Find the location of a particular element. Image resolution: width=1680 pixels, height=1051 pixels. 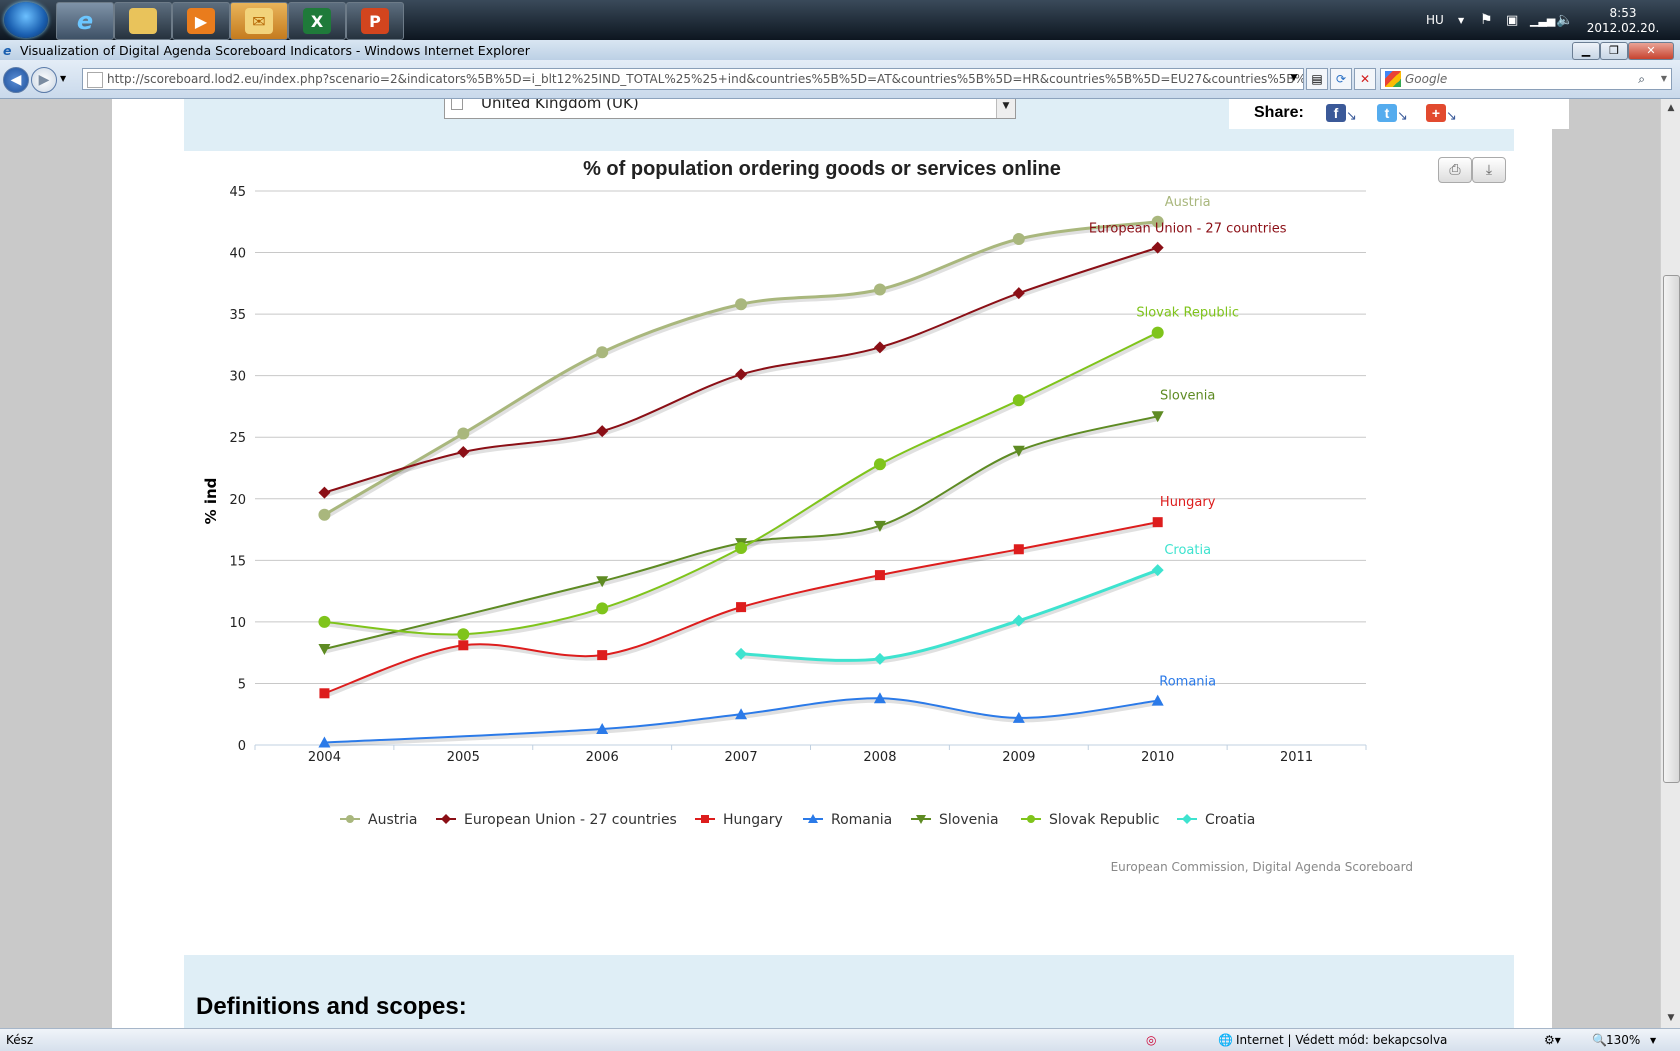

minimize-button: ▁ is located at coordinates (1586, 51).